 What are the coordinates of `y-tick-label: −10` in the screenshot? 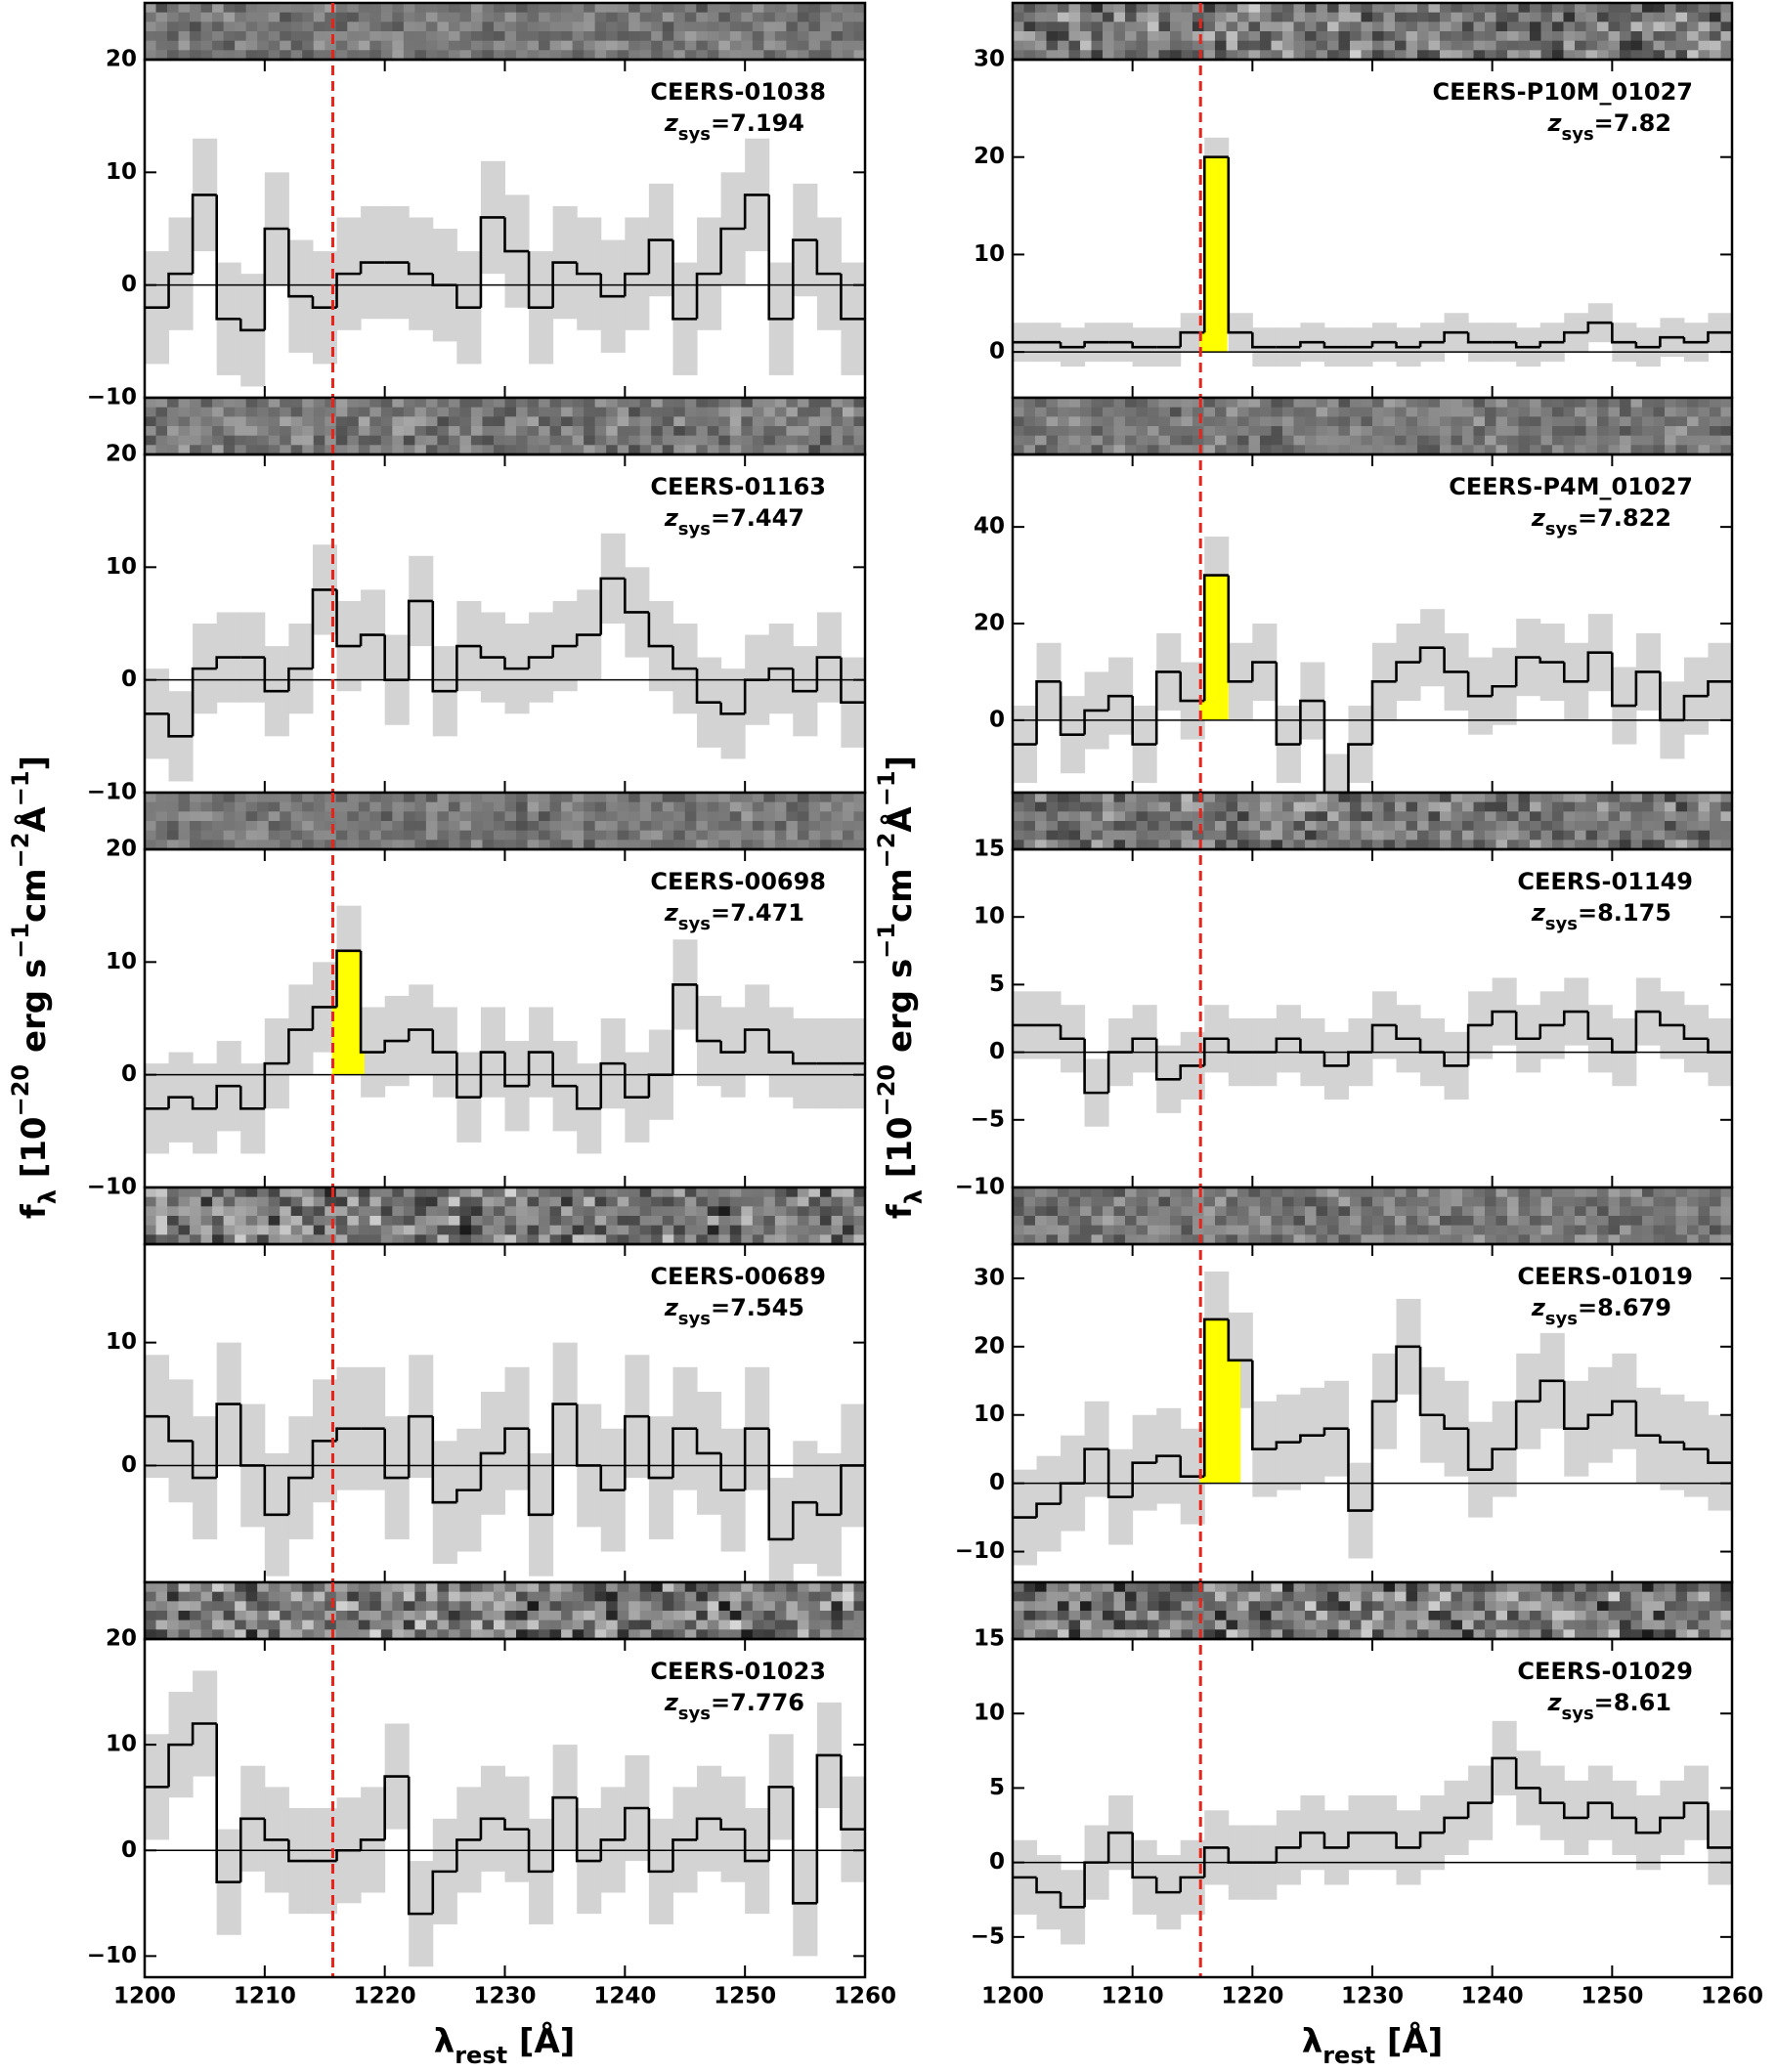 It's located at (112, 1187).